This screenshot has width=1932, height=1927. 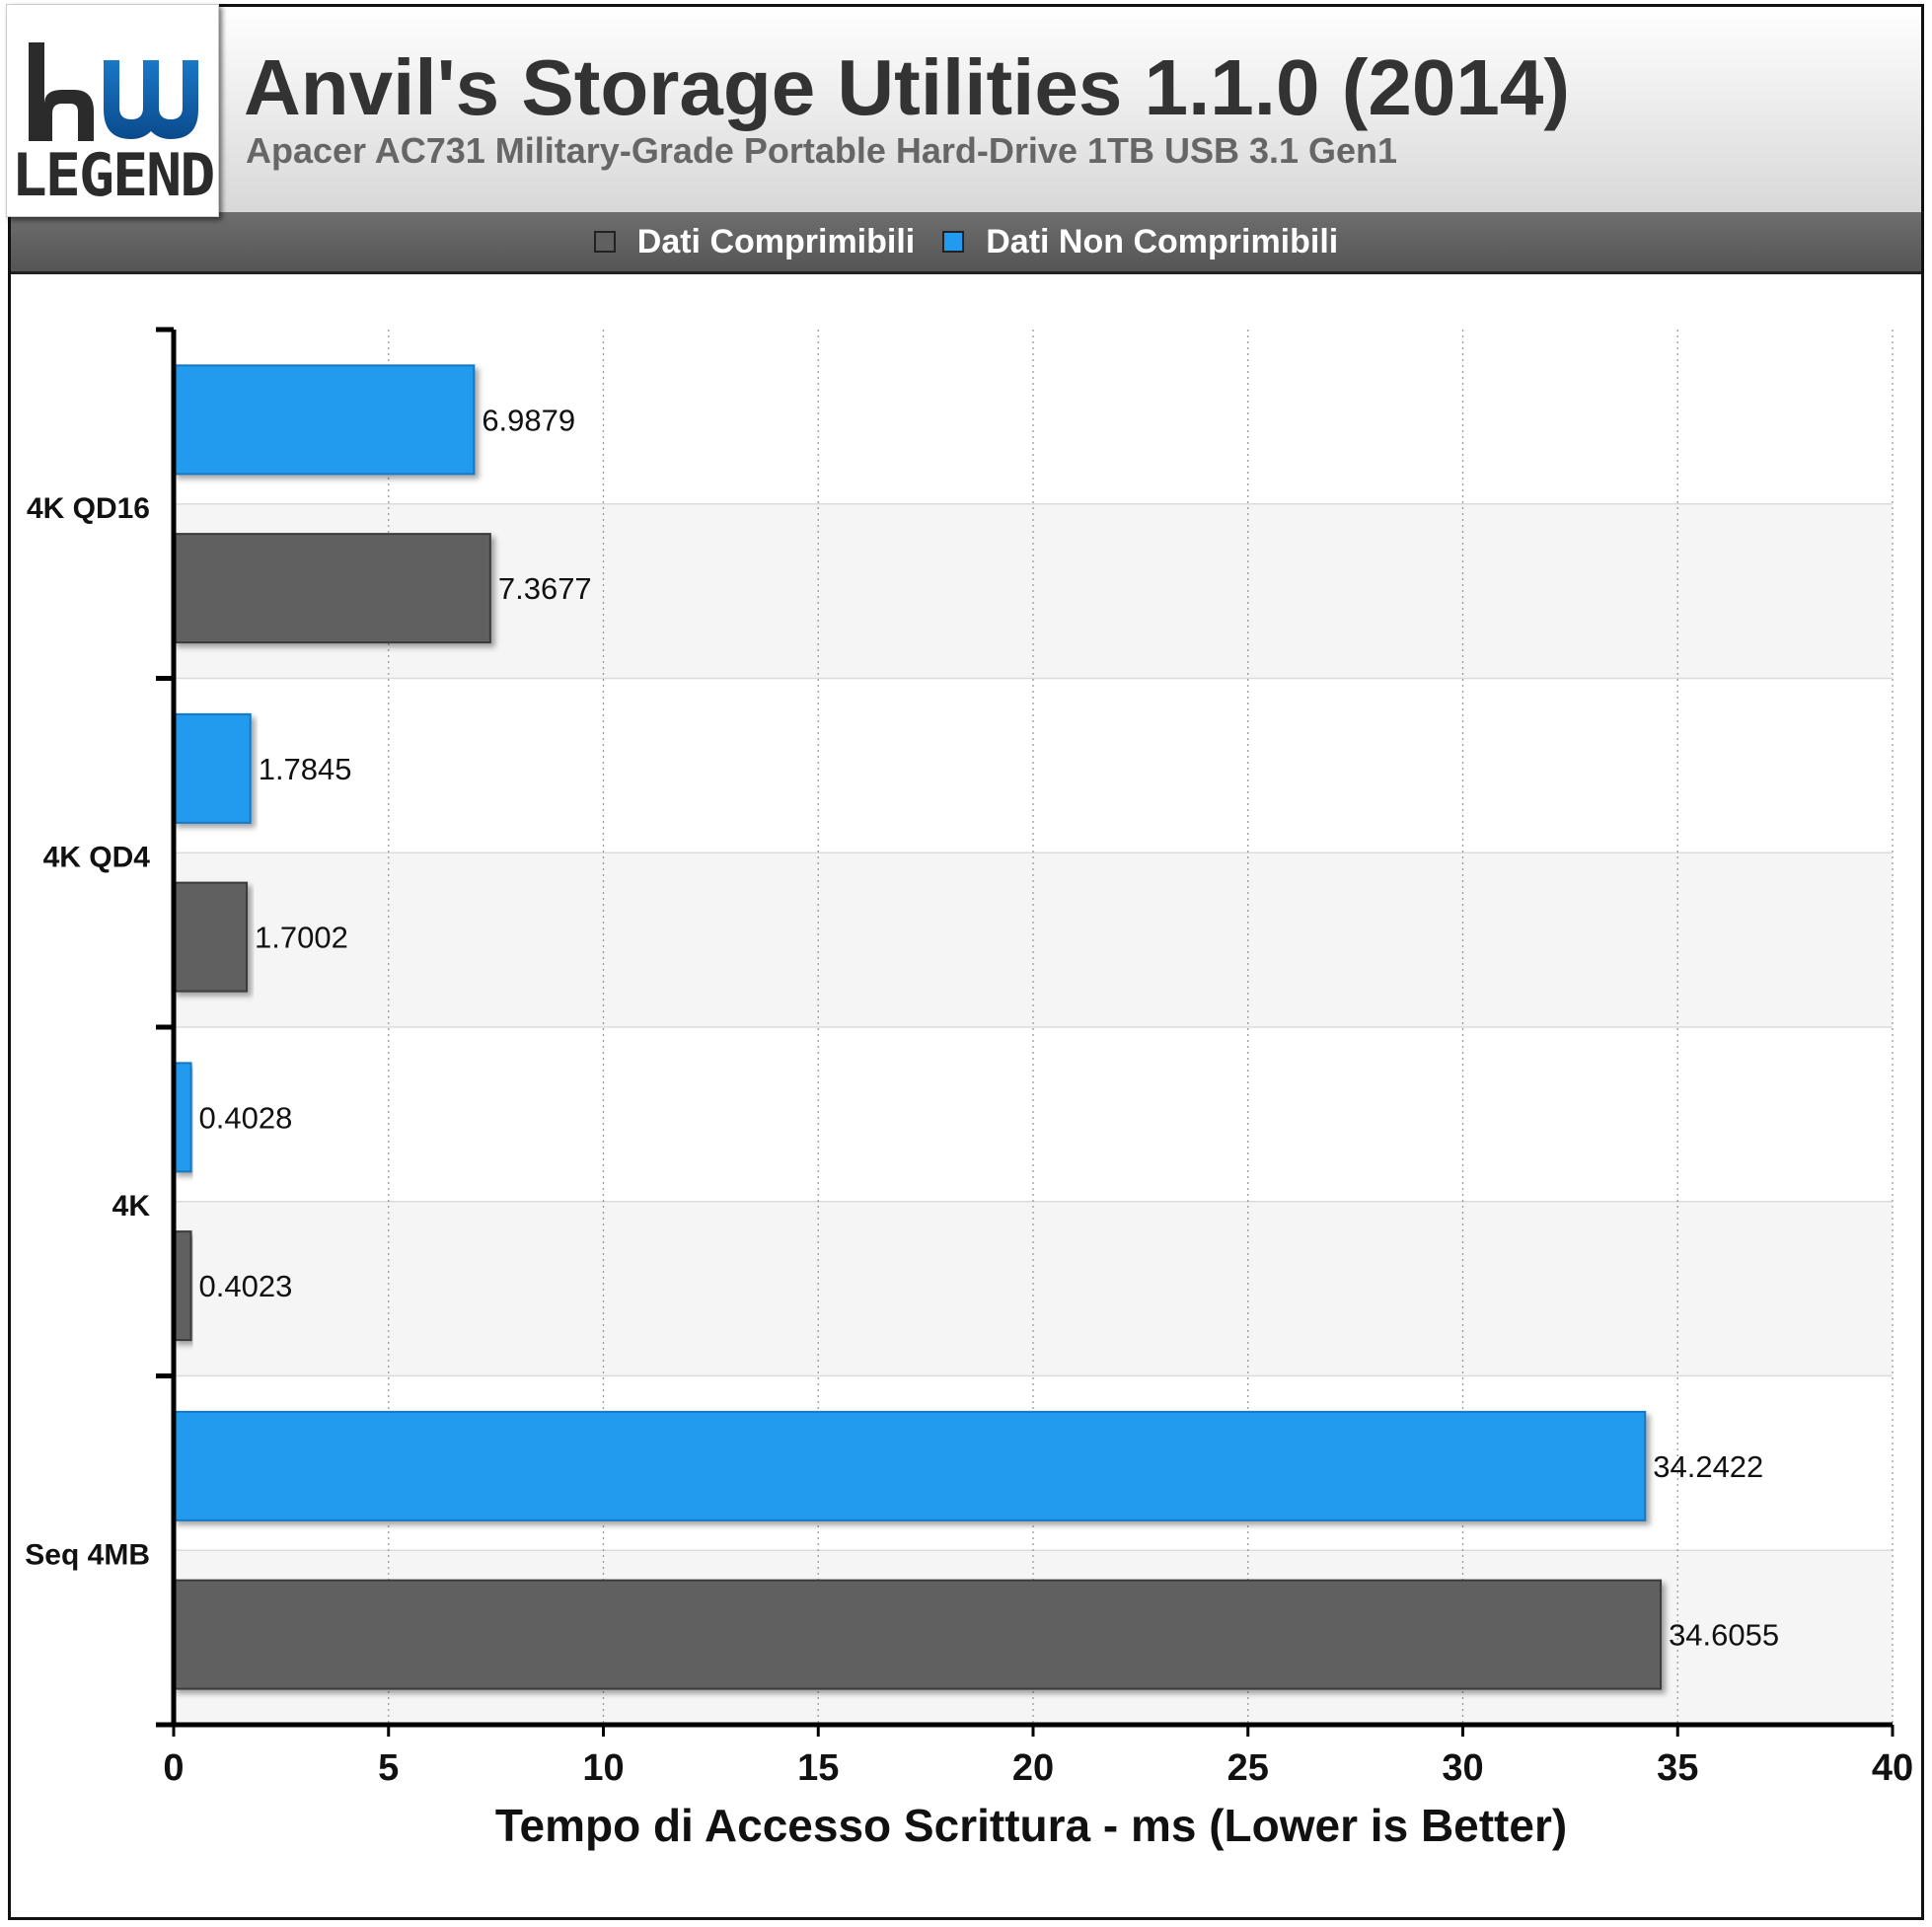 What do you see at coordinates (907, 87) in the screenshot?
I see `chart-title: Anvil's Storage Utilities 1.1.0 (2014)` at bounding box center [907, 87].